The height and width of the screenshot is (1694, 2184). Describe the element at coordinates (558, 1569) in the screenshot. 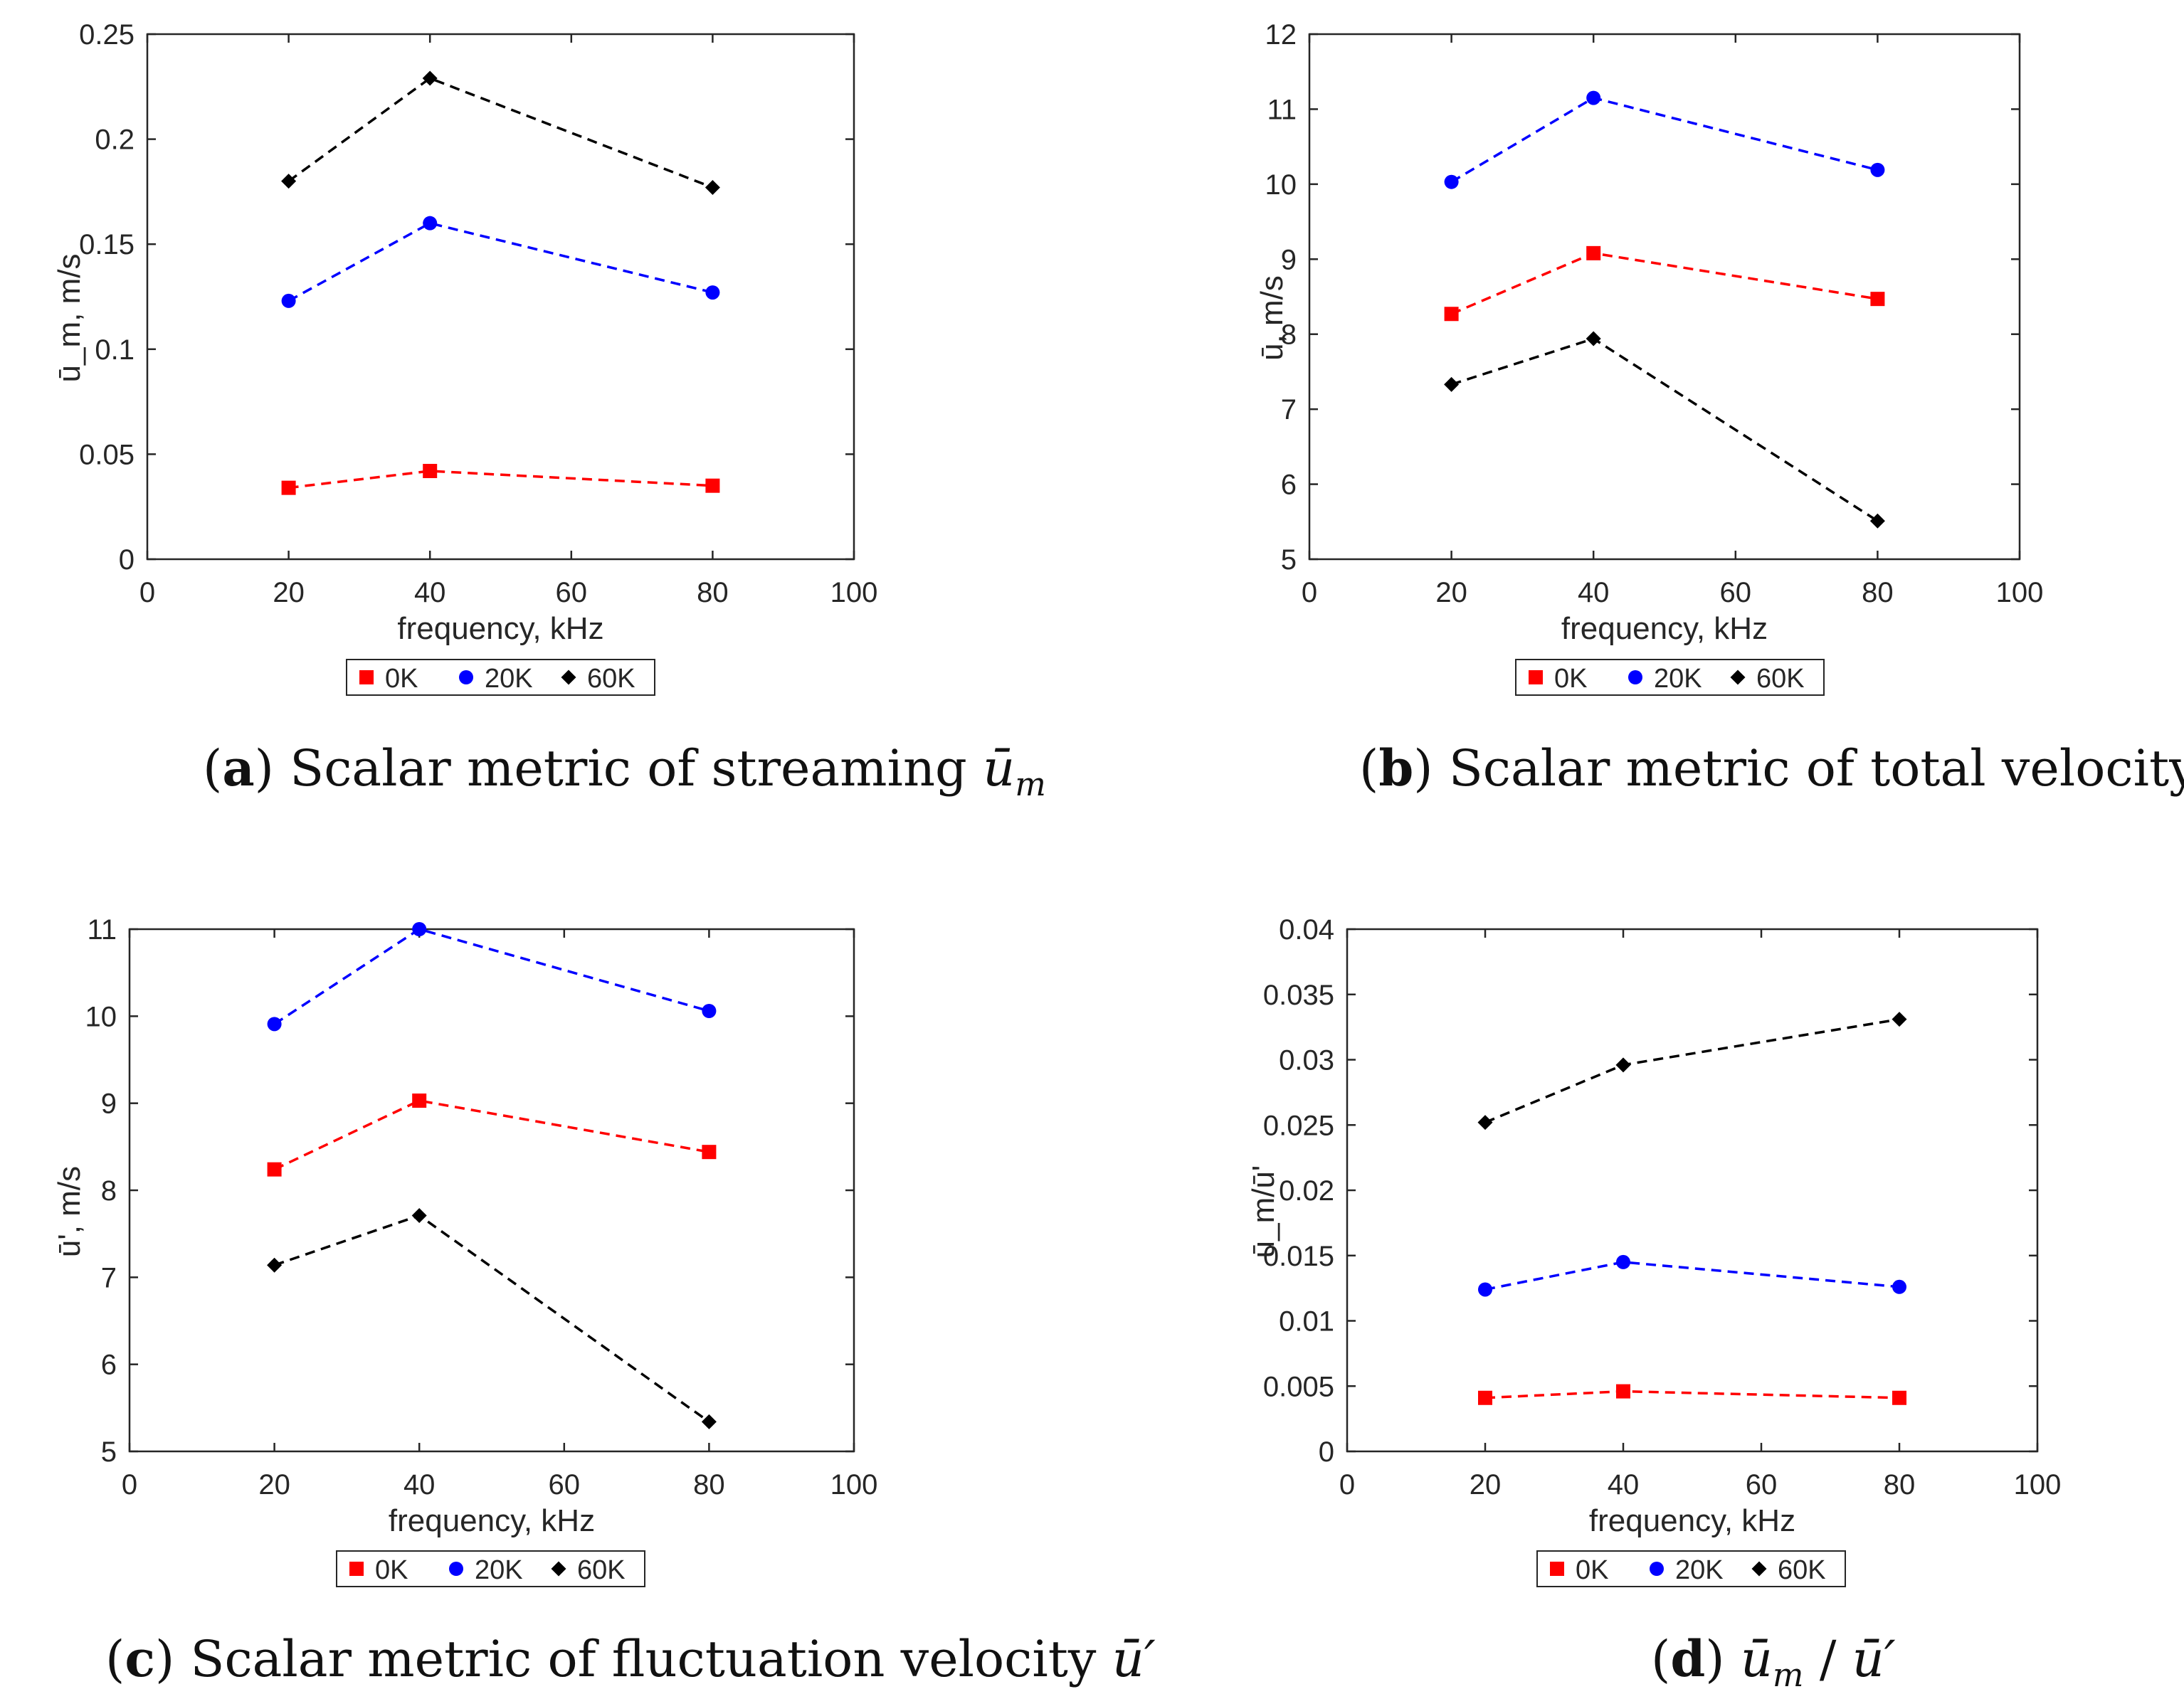

I see `legend-marker-60K` at that location.